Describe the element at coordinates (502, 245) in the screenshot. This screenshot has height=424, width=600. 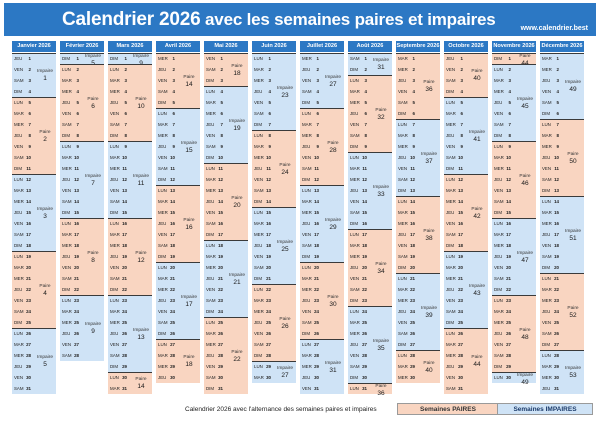
I see `day-row: MER 18` at that location.